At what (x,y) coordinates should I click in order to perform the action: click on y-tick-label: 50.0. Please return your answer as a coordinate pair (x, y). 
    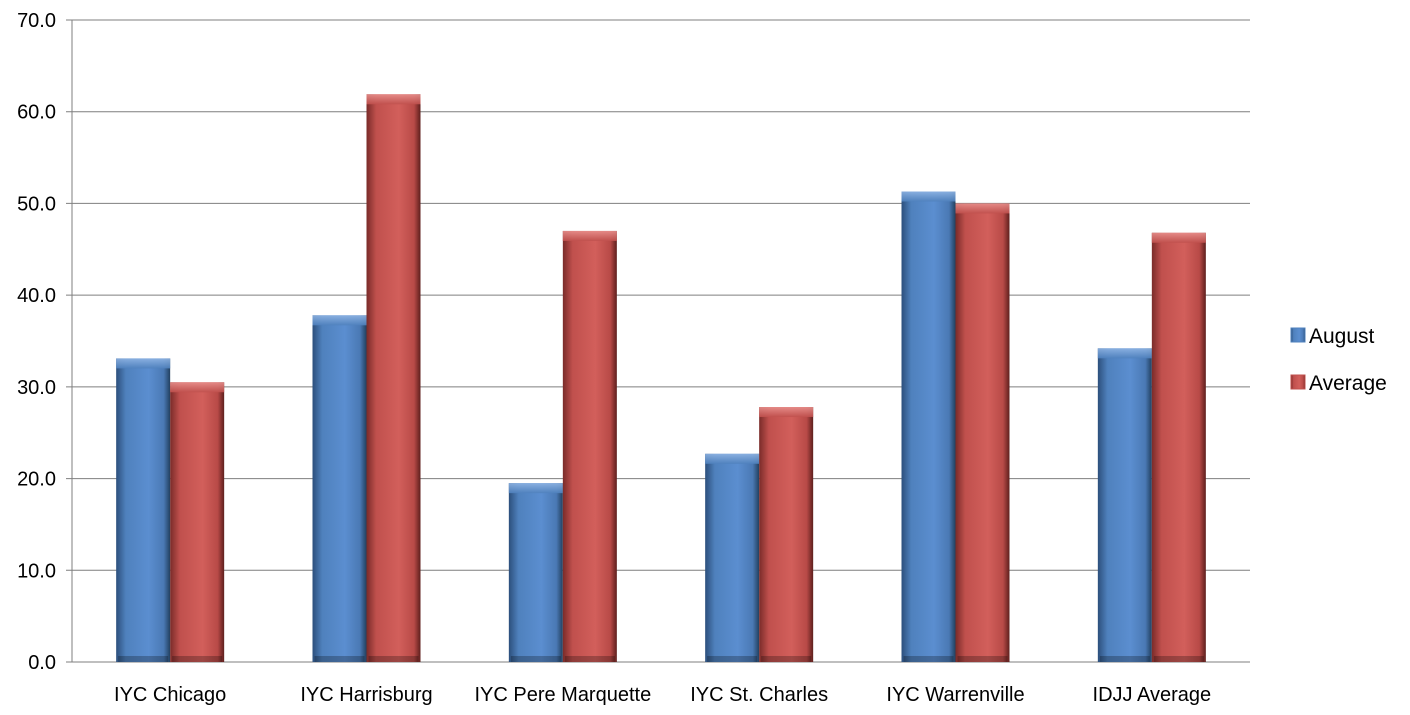
    Looking at the image, I should click on (36, 204).